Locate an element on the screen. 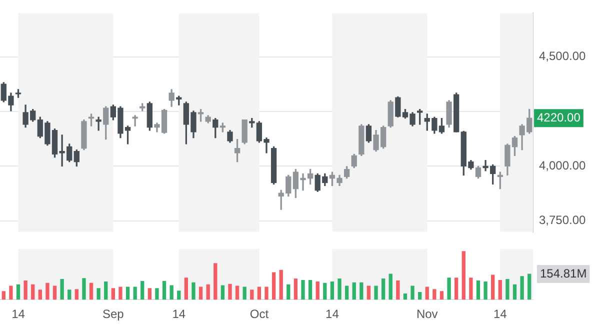 Image resolution: width=600 pixels, height=325 pixels. x-tick-label: Sep is located at coordinates (113, 314).